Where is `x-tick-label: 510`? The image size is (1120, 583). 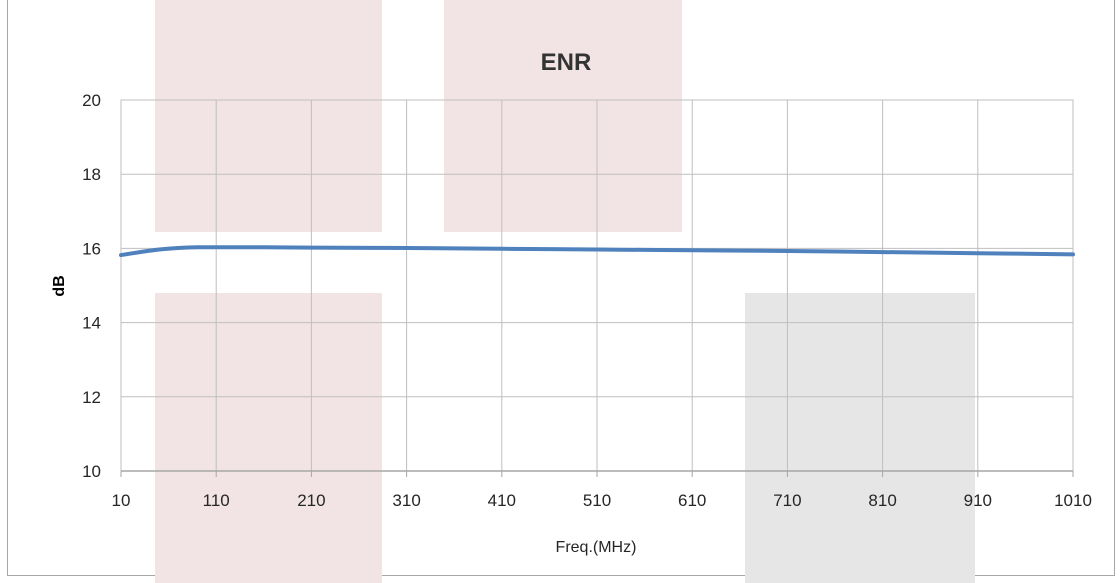 x-tick-label: 510 is located at coordinates (597, 500).